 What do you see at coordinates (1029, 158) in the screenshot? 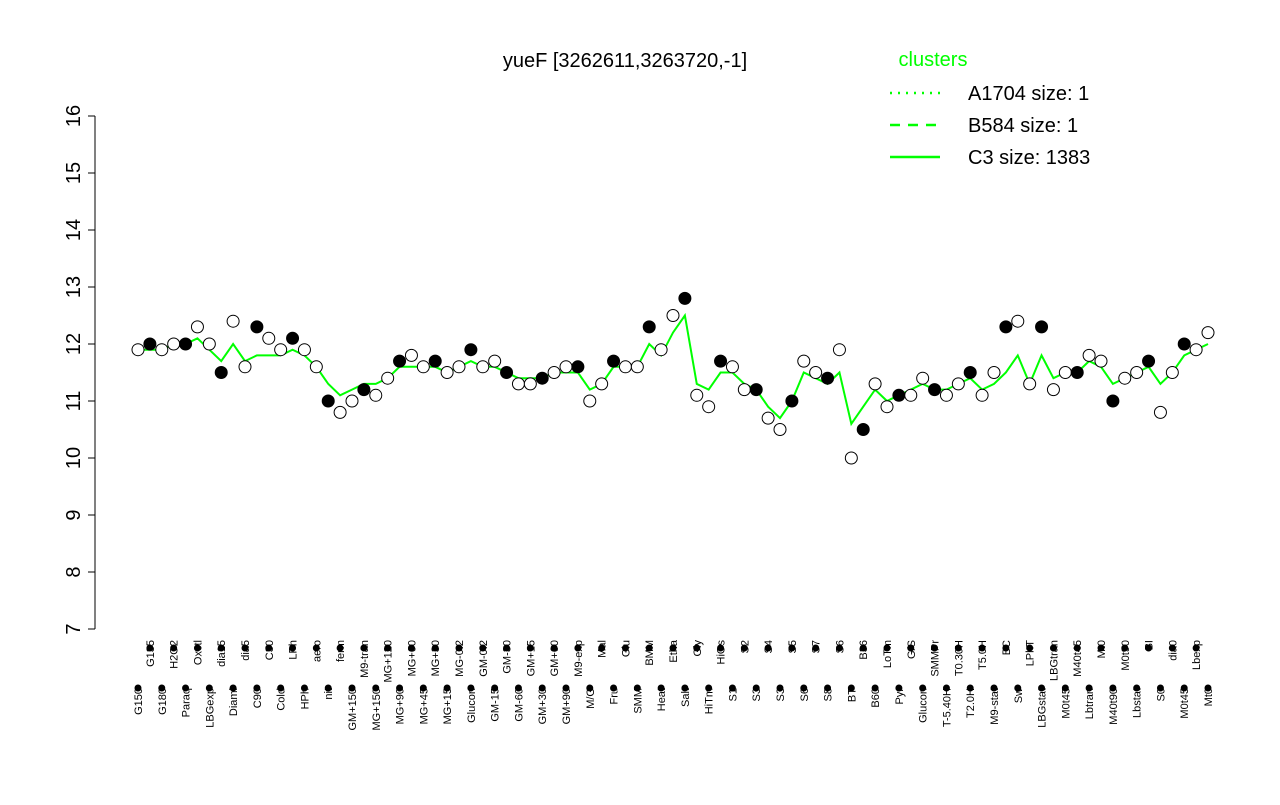
I see `legend-label: C3 size: 1383` at bounding box center [1029, 158].